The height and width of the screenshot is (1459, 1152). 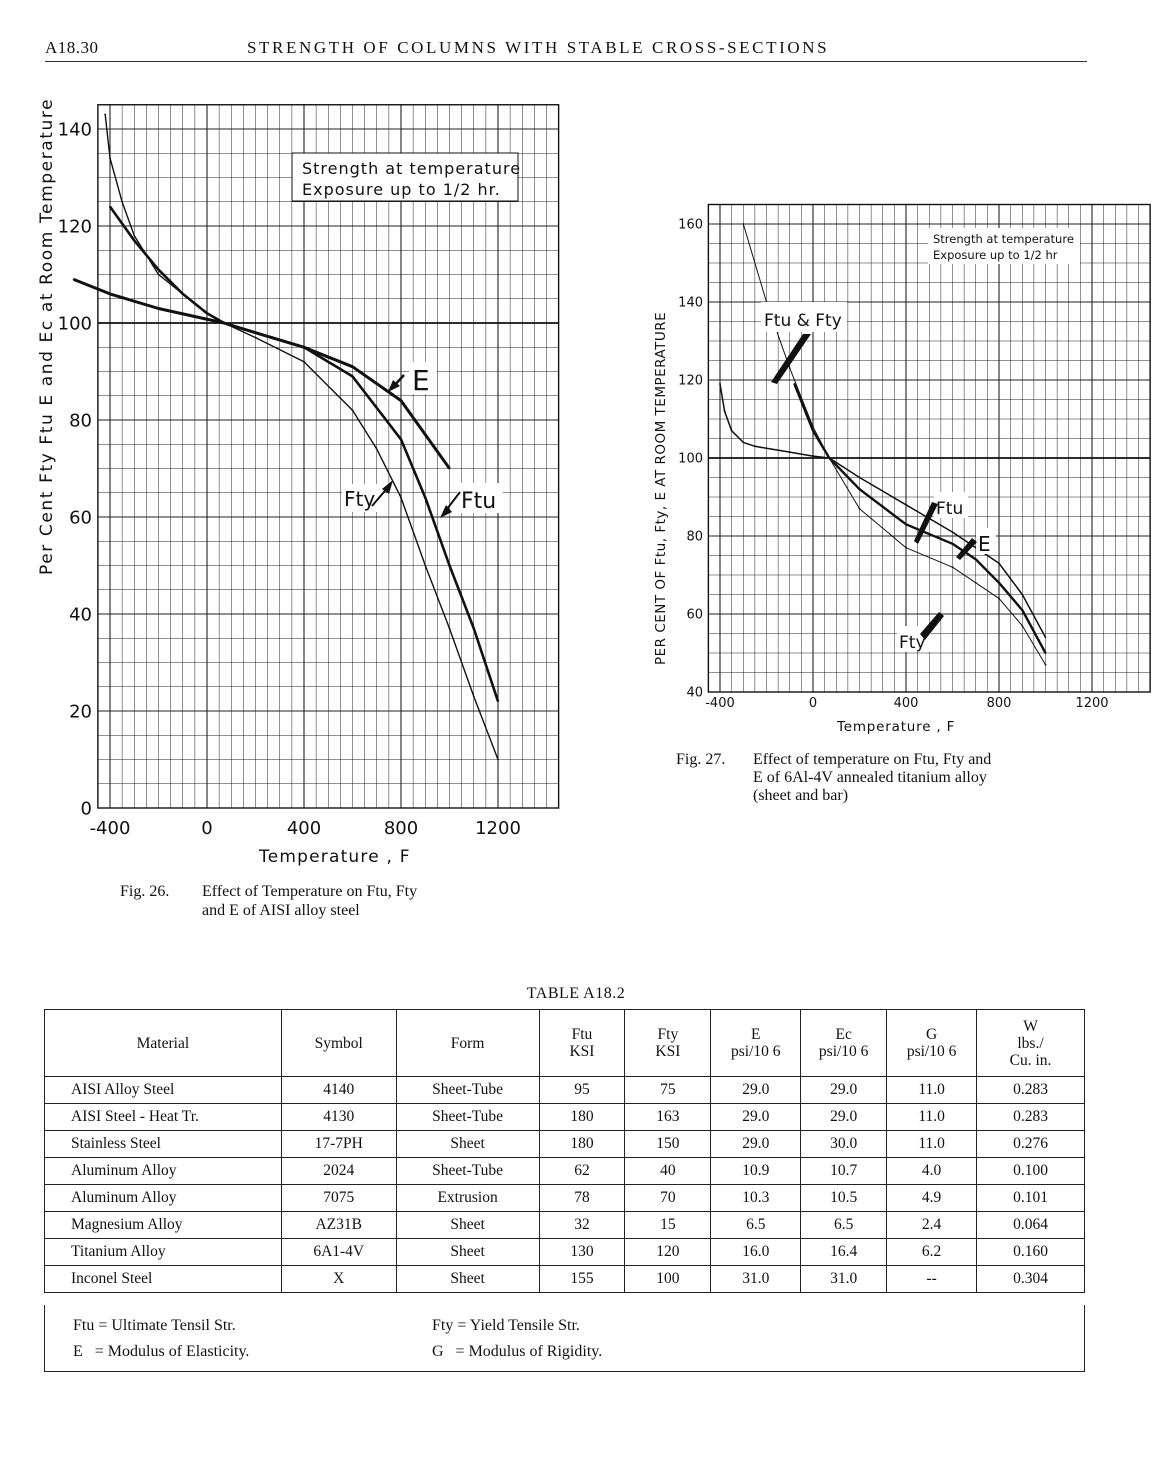 I want to click on table-cell: Magnesium Alloy, so click(x=163, y=1225).